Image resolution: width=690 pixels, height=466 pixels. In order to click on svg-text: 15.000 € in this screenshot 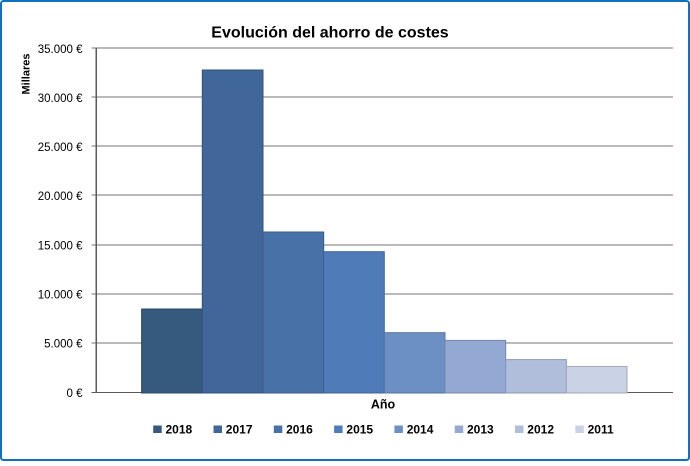, I will do `click(60, 246)`.